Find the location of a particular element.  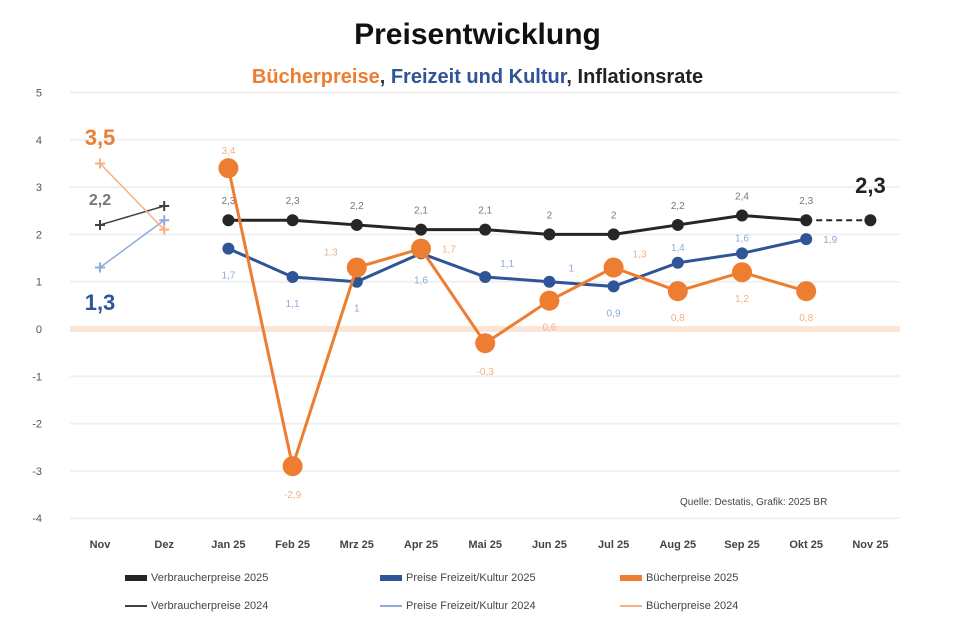

y-tick-label: -1 is located at coordinates (37, 377).